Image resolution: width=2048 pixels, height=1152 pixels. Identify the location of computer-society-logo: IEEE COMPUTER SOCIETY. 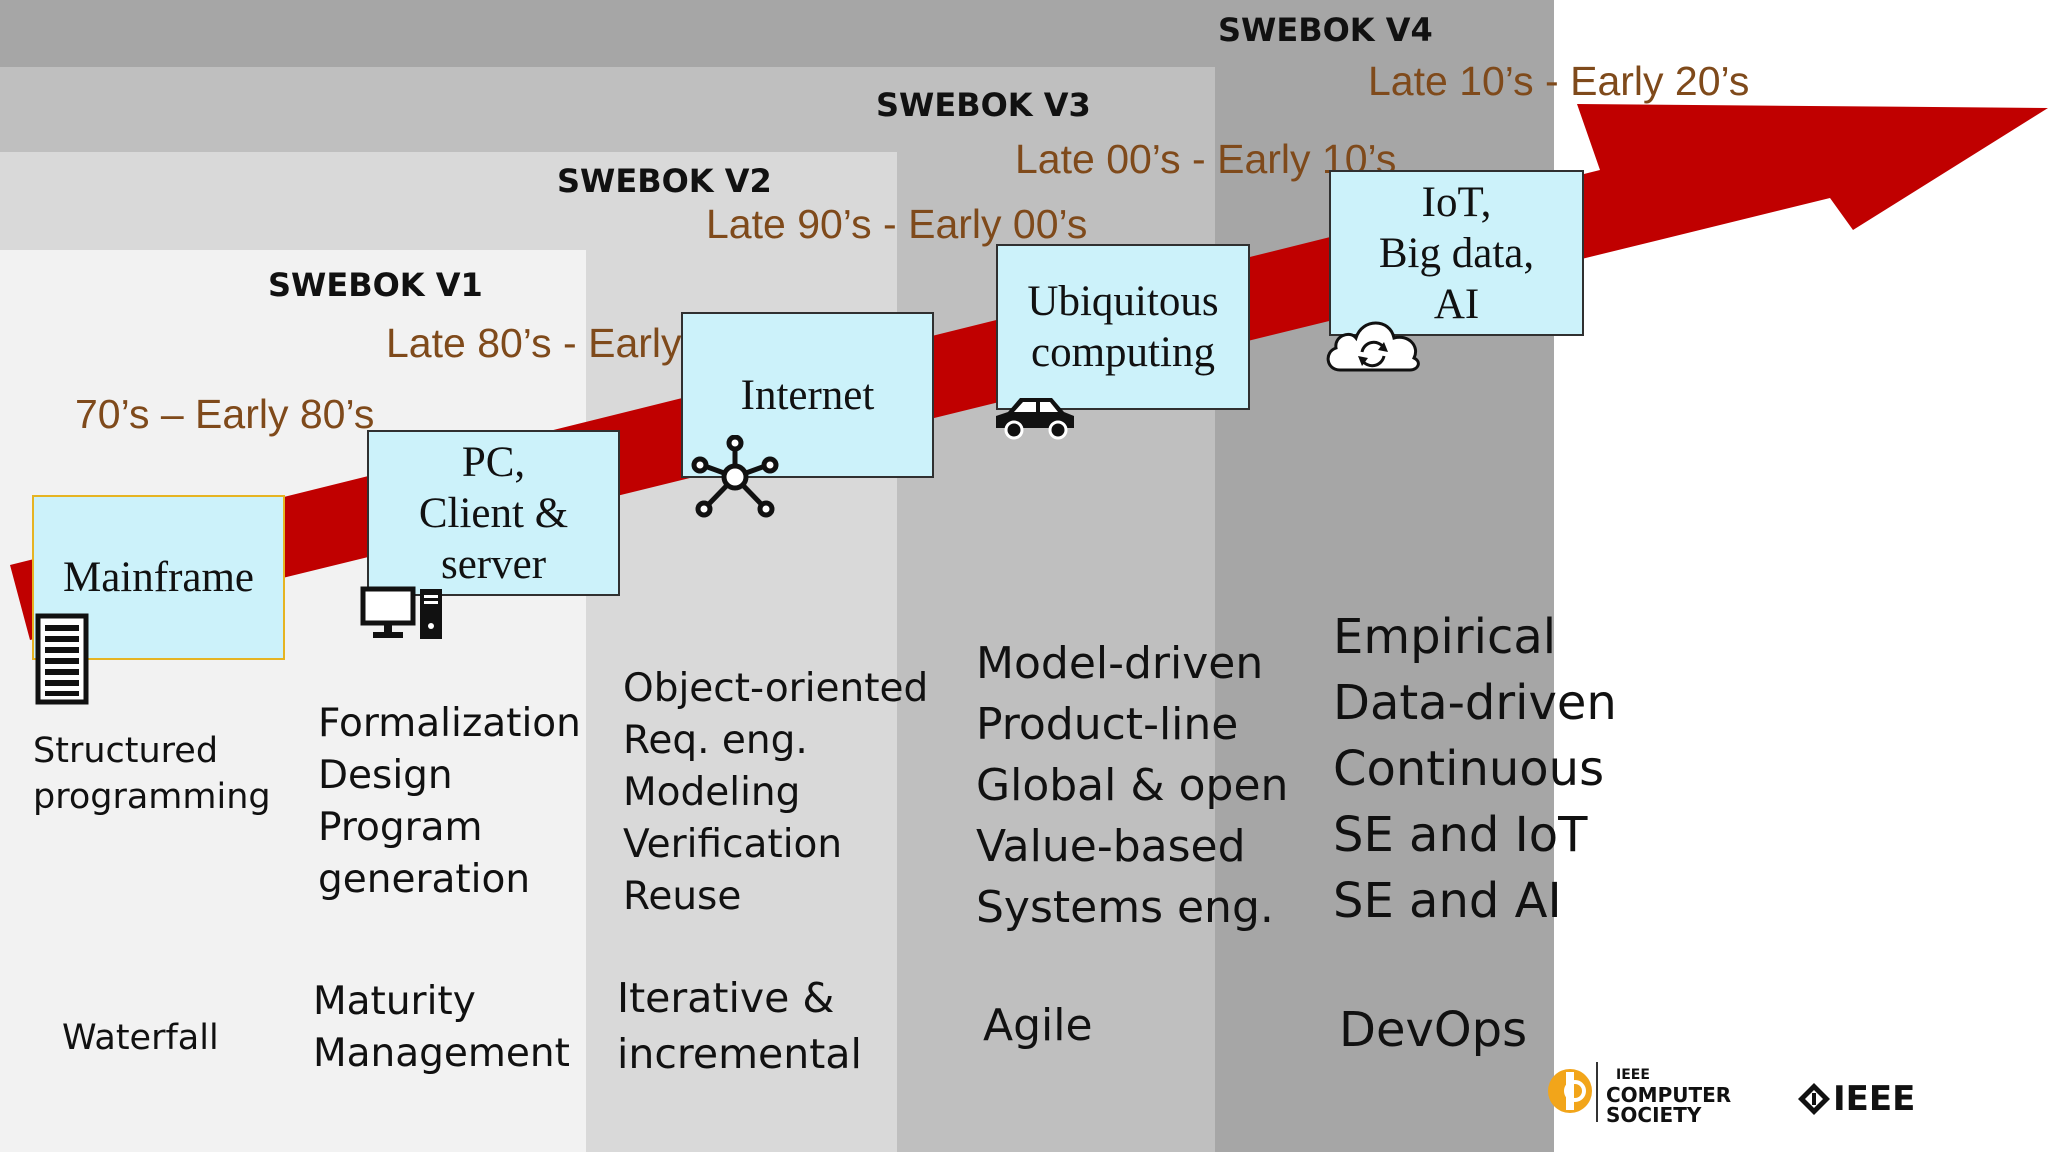
(1668, 1095).